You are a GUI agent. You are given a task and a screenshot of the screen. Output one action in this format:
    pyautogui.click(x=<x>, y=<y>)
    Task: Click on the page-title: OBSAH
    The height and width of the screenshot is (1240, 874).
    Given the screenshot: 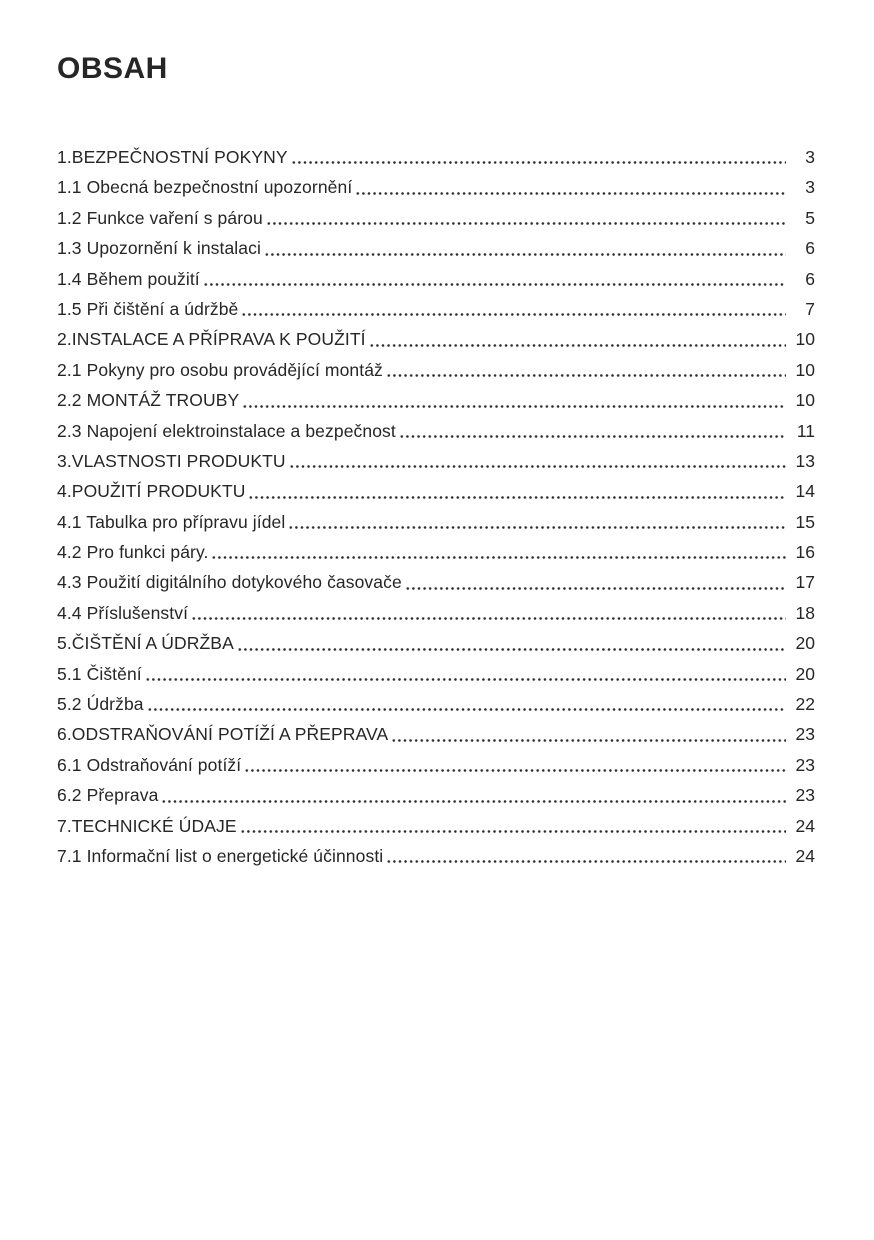 What is the action you would take?
    pyautogui.click(x=112, y=68)
    